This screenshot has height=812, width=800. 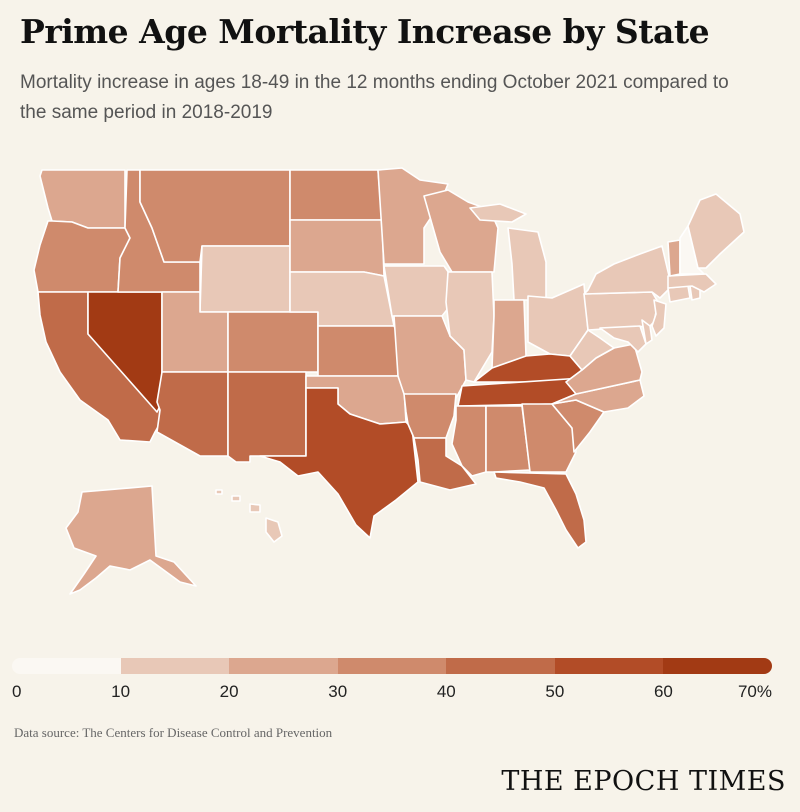 What do you see at coordinates (82, 199) in the screenshot?
I see `state-washington` at bounding box center [82, 199].